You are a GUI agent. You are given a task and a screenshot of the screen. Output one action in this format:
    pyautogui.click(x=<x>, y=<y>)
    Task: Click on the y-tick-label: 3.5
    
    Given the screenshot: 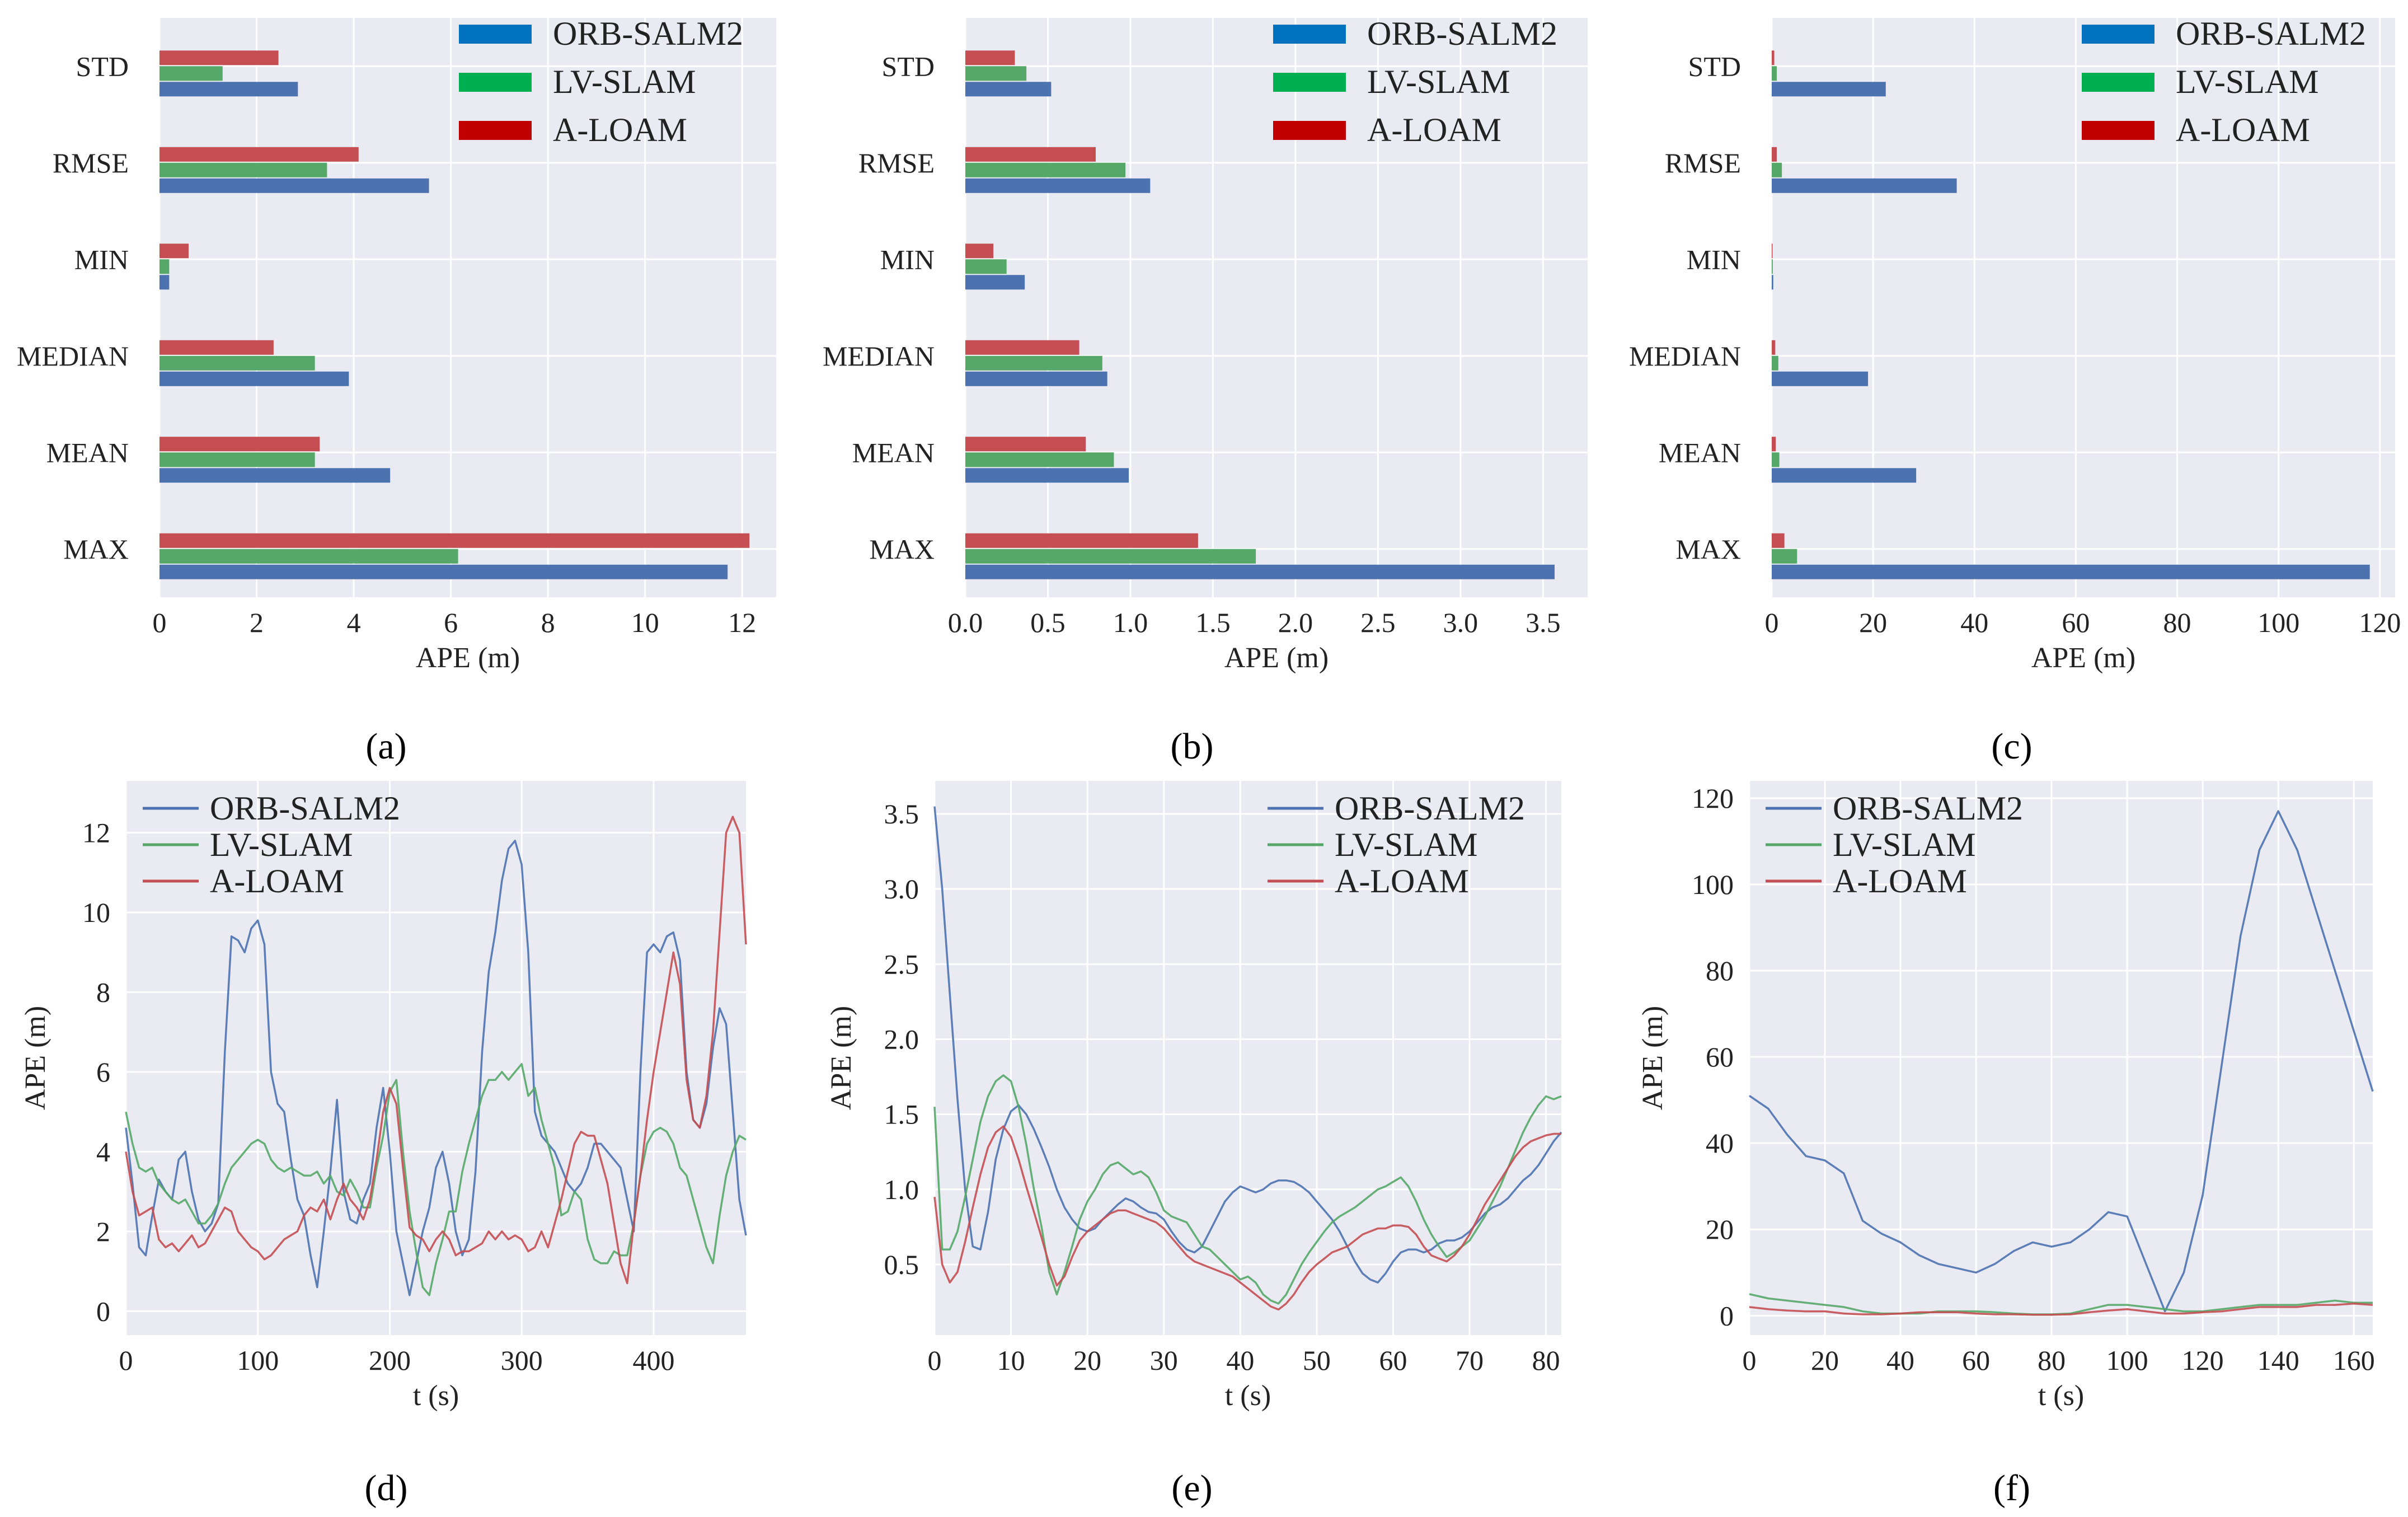 What is the action you would take?
    pyautogui.click(x=902, y=814)
    